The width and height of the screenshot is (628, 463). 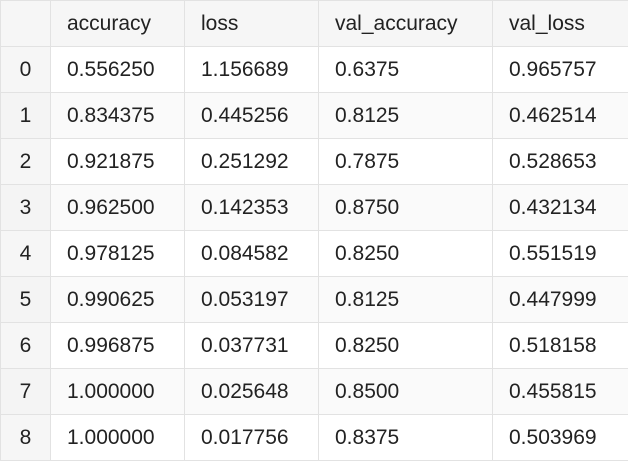 I want to click on cell-val-loss: 0.447999, so click(x=560, y=299).